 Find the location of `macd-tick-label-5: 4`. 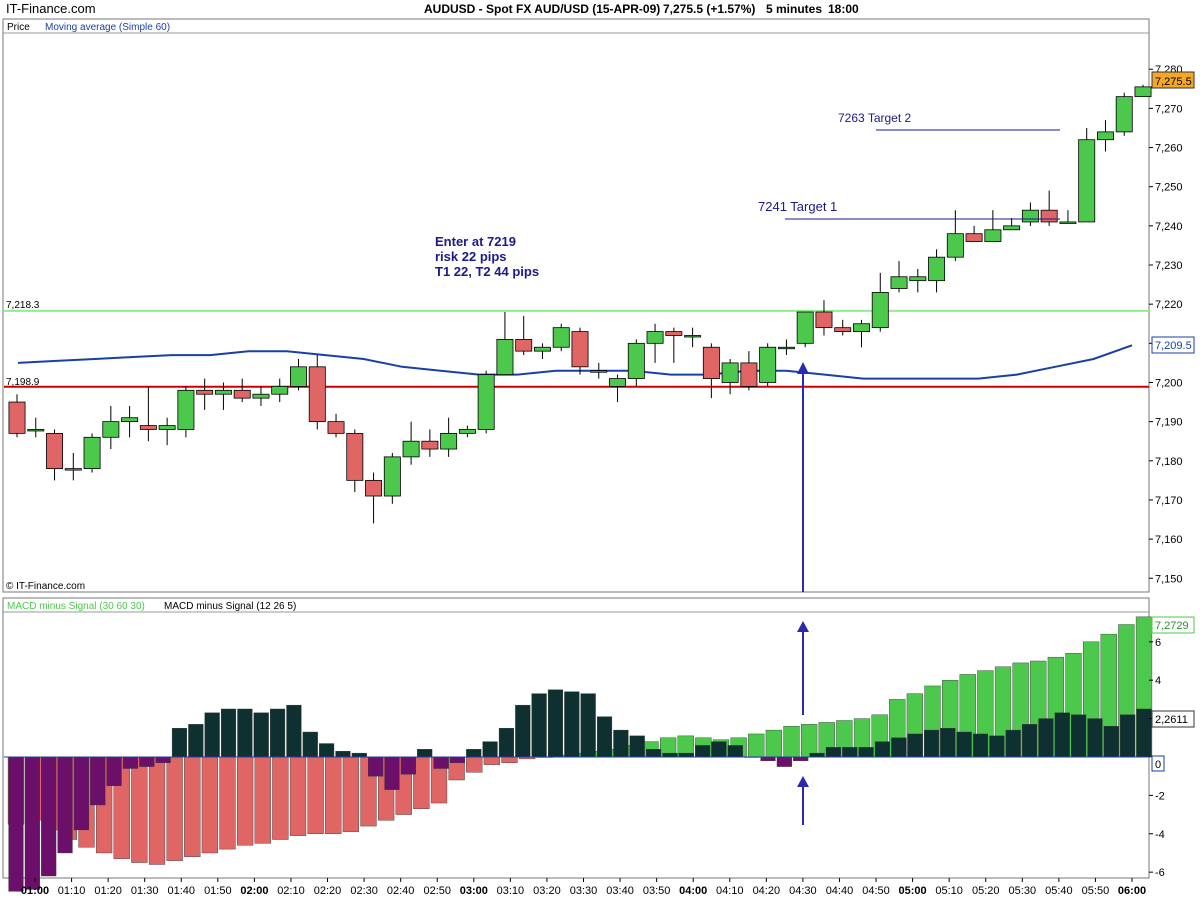

macd-tick-label-5: 4 is located at coordinates (1158, 681).